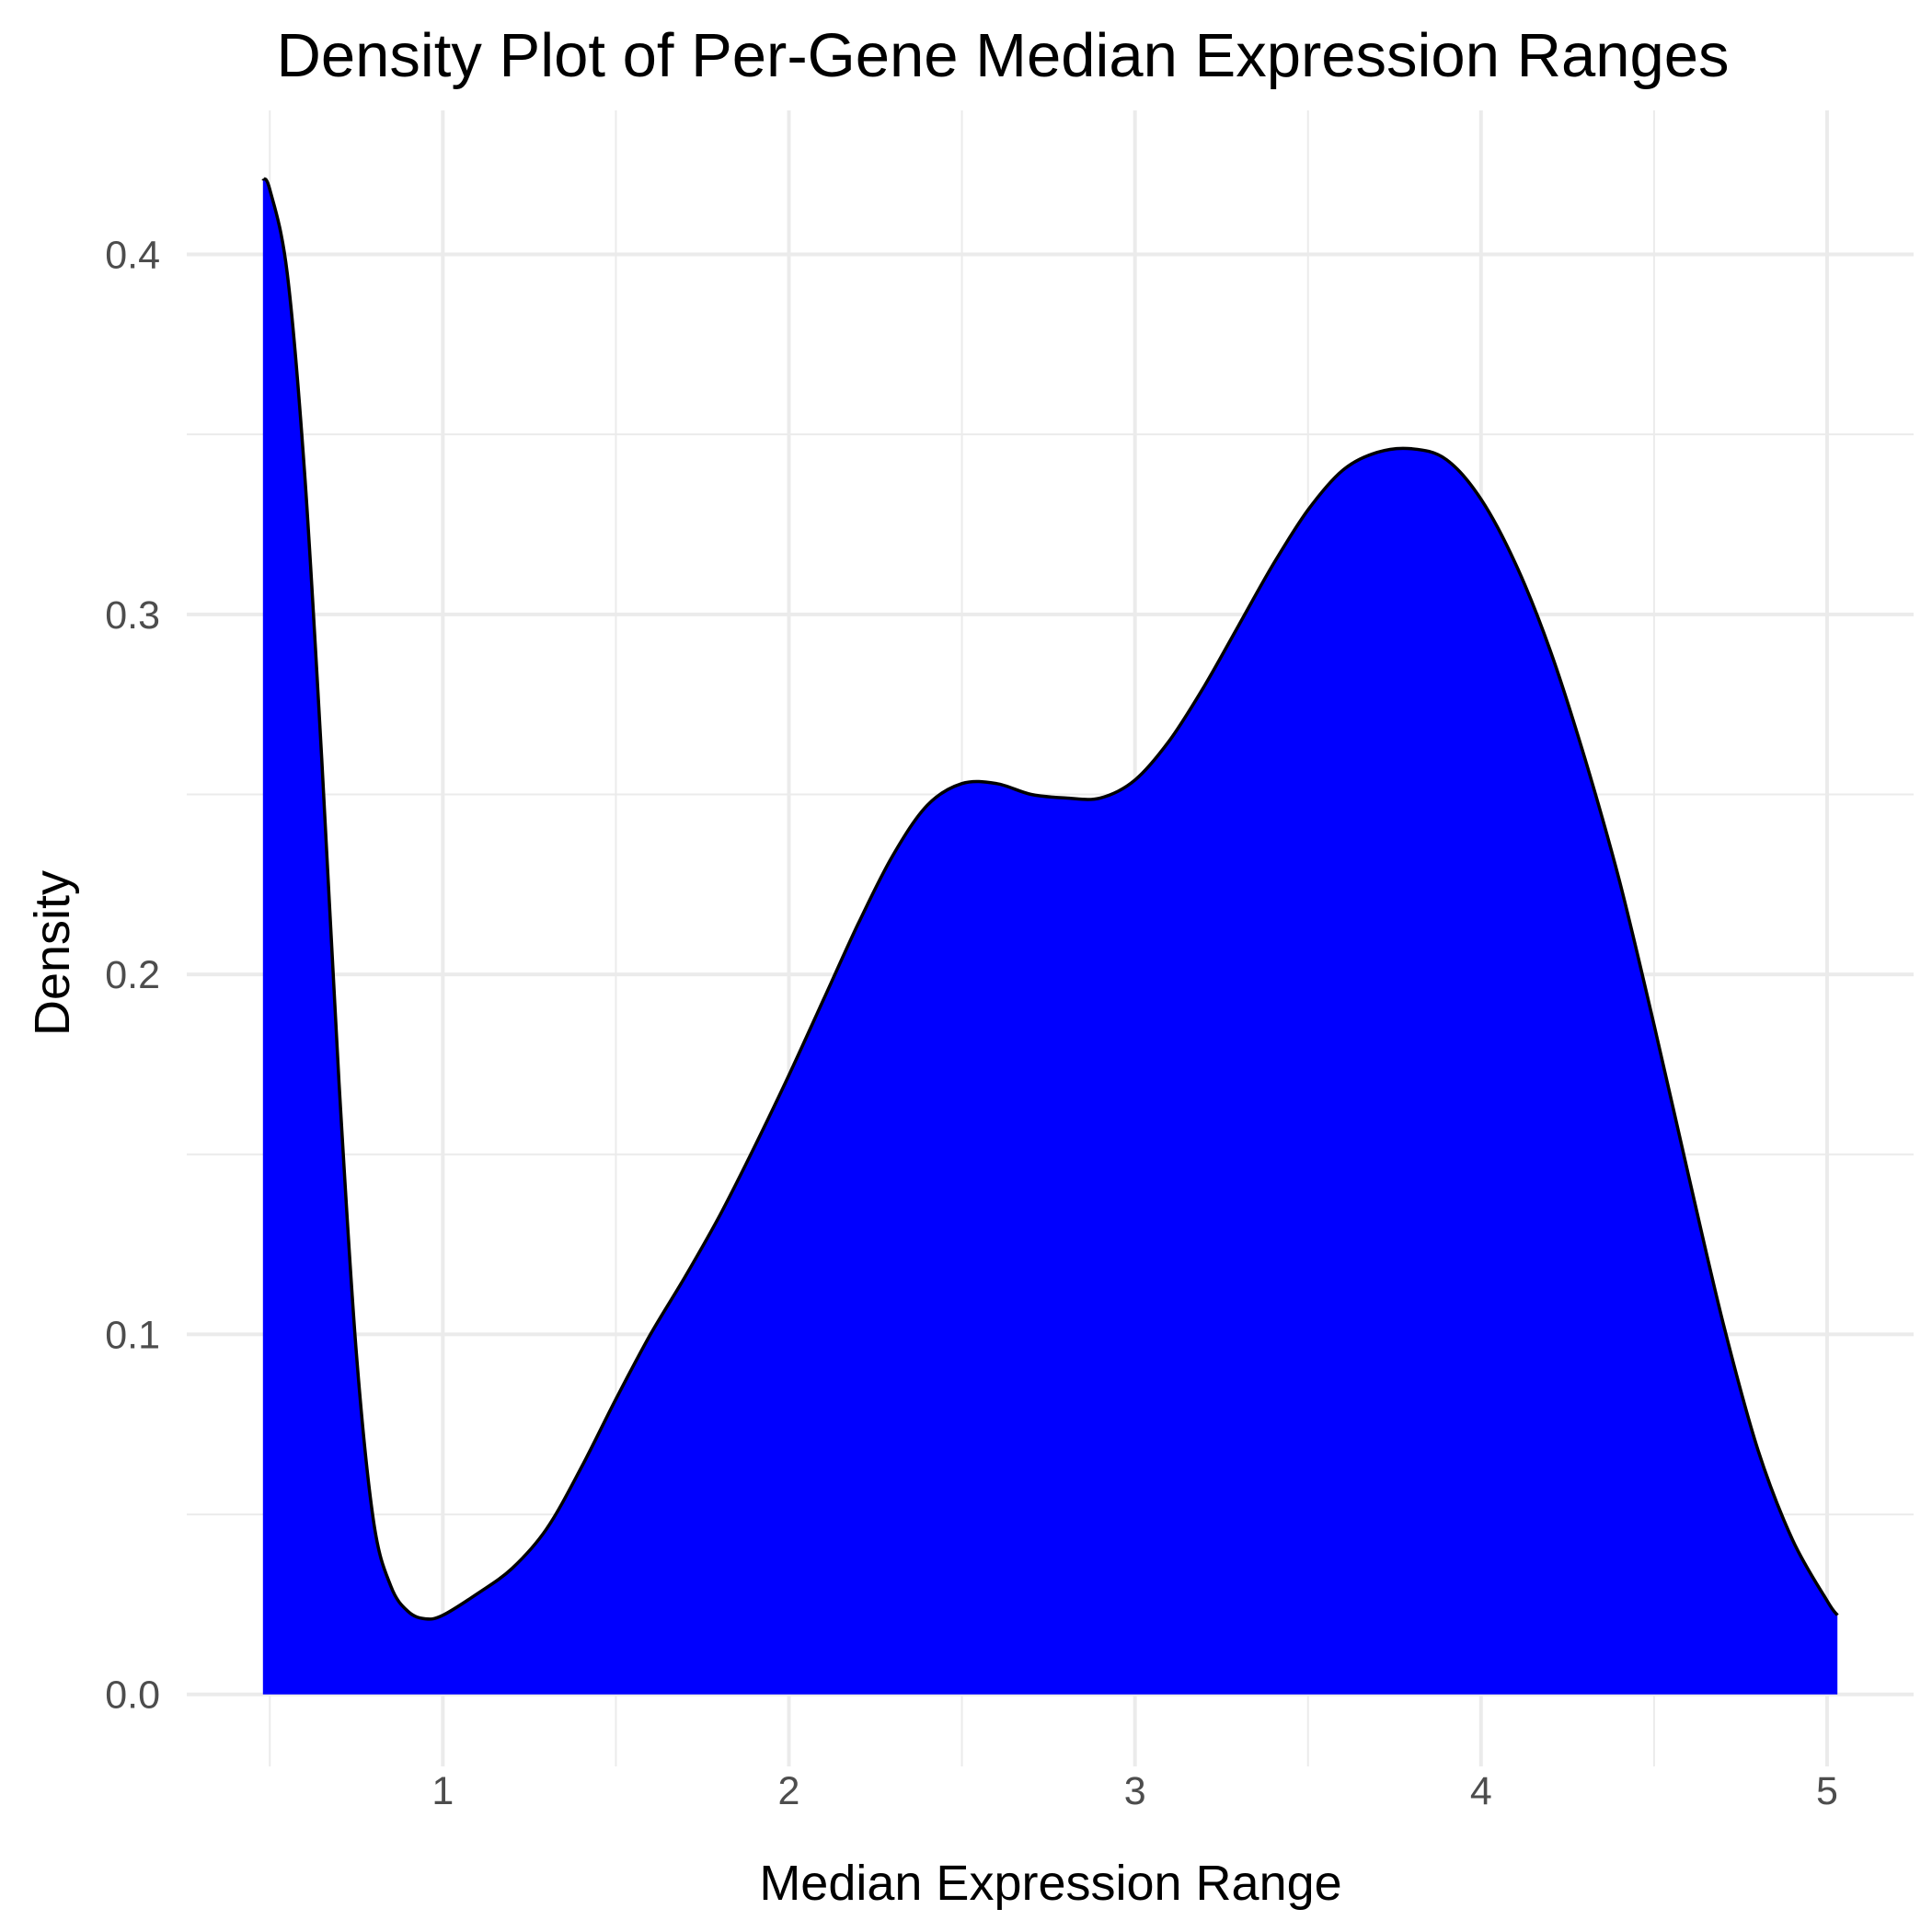 The width and height of the screenshot is (1932, 1932). What do you see at coordinates (132, 256) in the screenshot?
I see `y-tick-label: 0.4` at bounding box center [132, 256].